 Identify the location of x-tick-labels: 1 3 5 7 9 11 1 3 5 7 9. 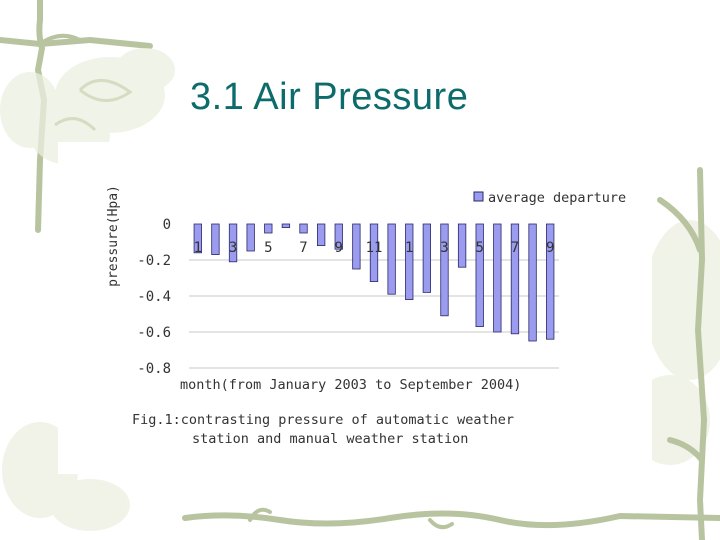
(374, 248).